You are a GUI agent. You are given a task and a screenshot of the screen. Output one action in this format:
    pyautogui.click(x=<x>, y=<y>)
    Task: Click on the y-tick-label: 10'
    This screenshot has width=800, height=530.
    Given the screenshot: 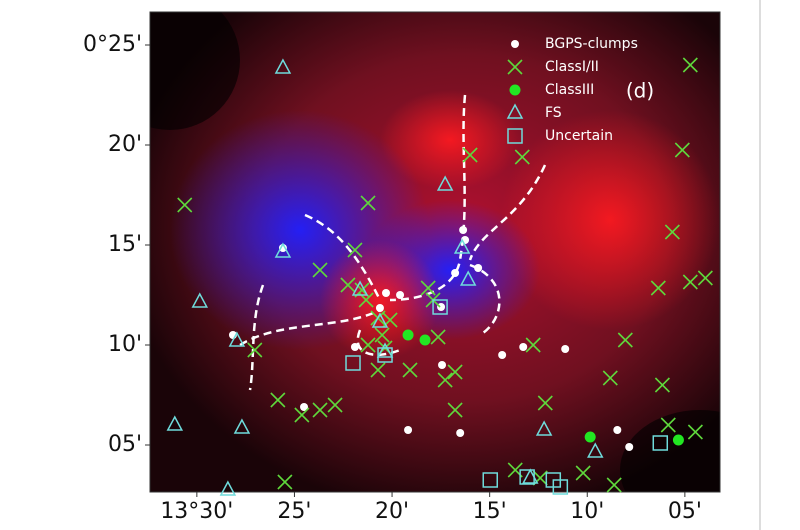 What is the action you would take?
    pyautogui.click(x=125, y=344)
    